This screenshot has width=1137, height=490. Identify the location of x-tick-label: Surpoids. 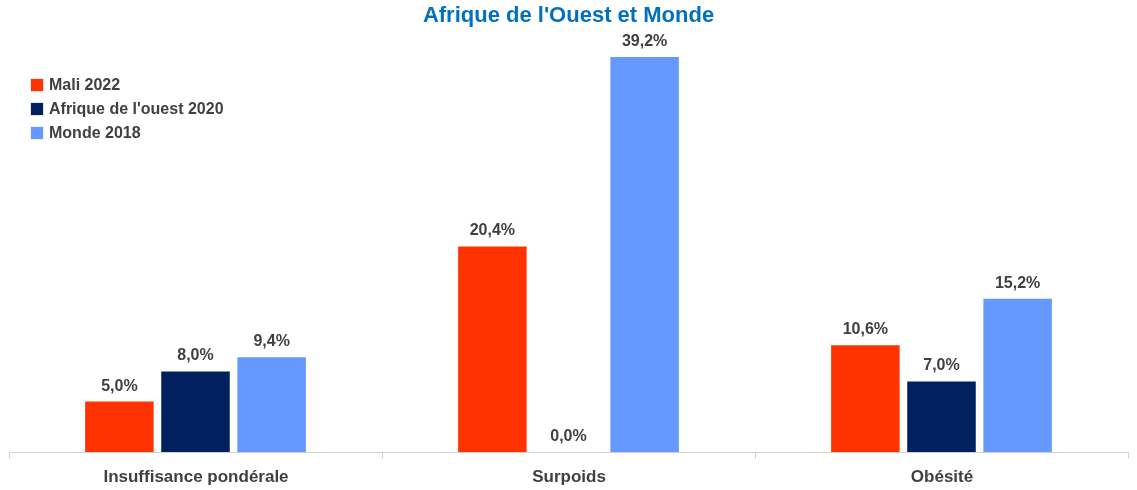
(569, 476).